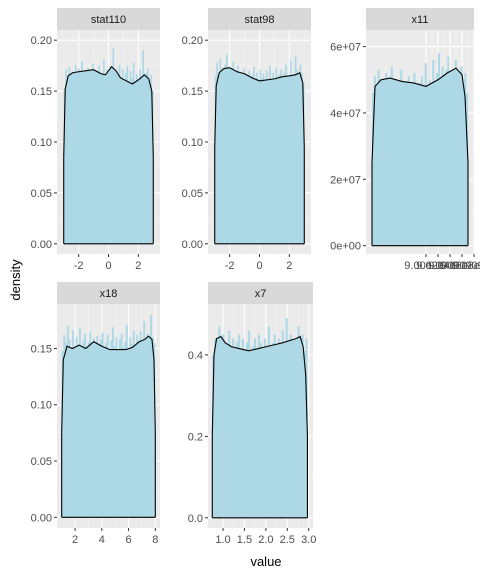 The height and width of the screenshot is (576, 480). Describe the element at coordinates (425, 266) in the screenshot. I see `x-tick-label: 9.00e-09` at that location.